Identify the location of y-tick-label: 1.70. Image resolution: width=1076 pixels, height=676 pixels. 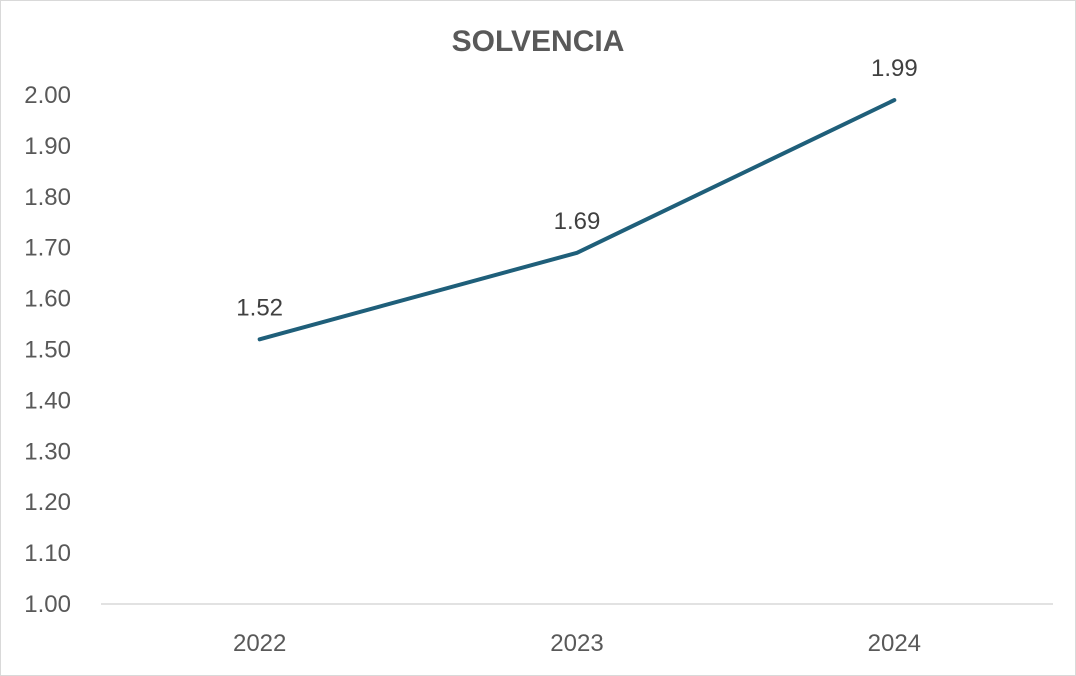
(47, 248).